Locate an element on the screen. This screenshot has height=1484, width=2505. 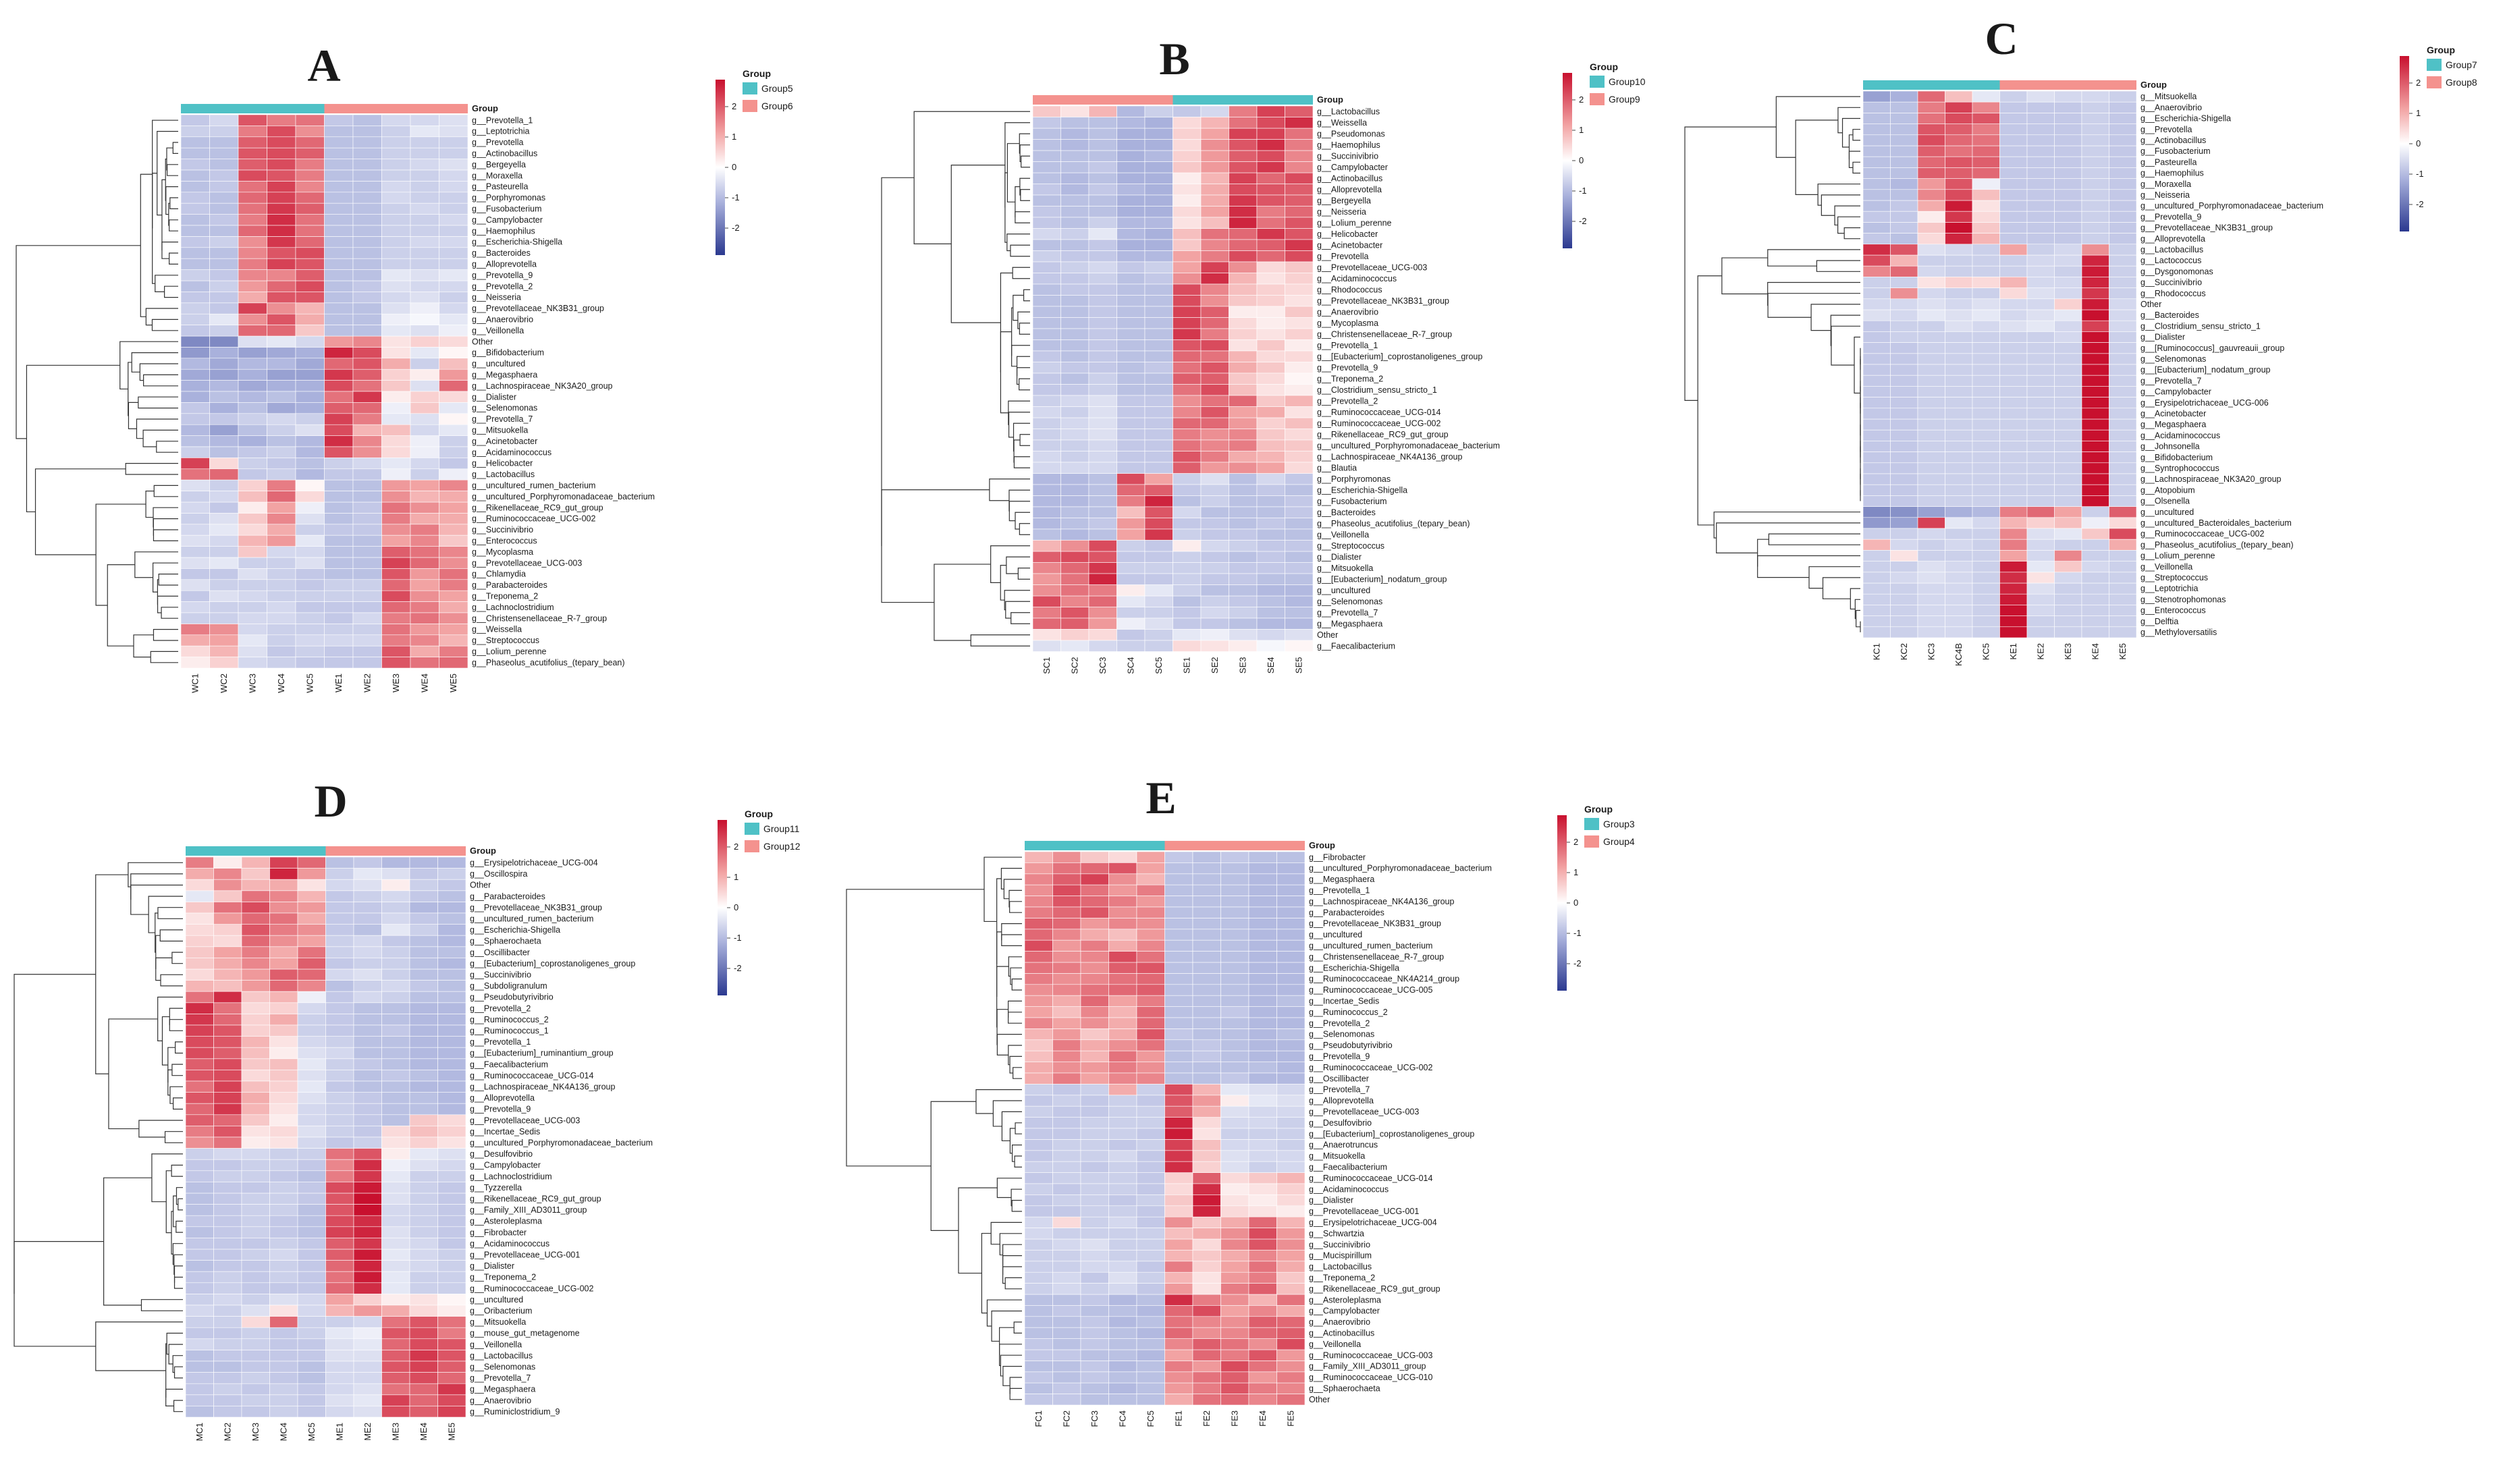
row-label: g__Fibrobacter is located at coordinates (498, 1232).